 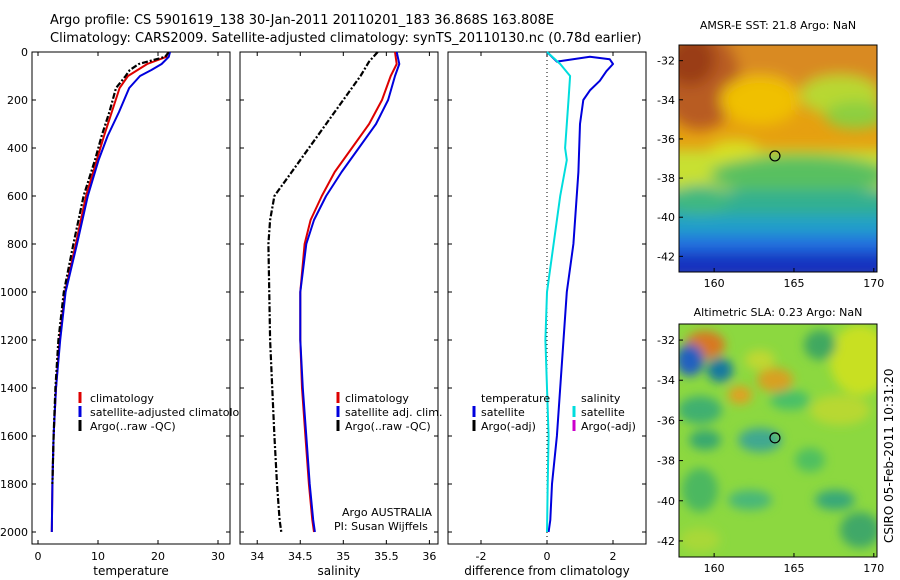 What do you see at coordinates (558, 292) in the screenshot?
I see `series-line-salinity-satellite` at bounding box center [558, 292].